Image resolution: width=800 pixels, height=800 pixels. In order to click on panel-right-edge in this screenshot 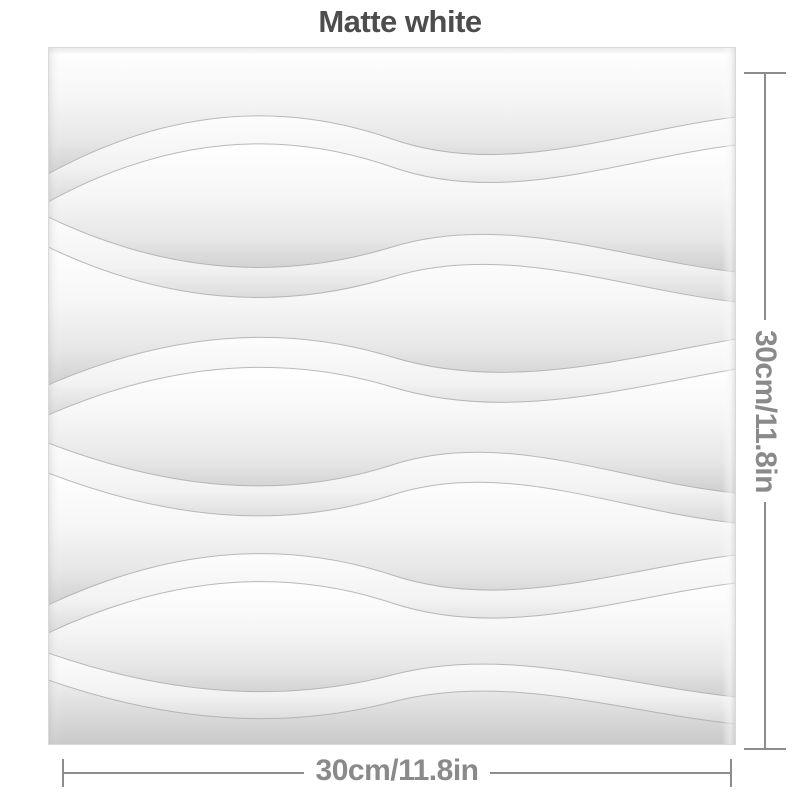, I will do `click(729, 396)`.